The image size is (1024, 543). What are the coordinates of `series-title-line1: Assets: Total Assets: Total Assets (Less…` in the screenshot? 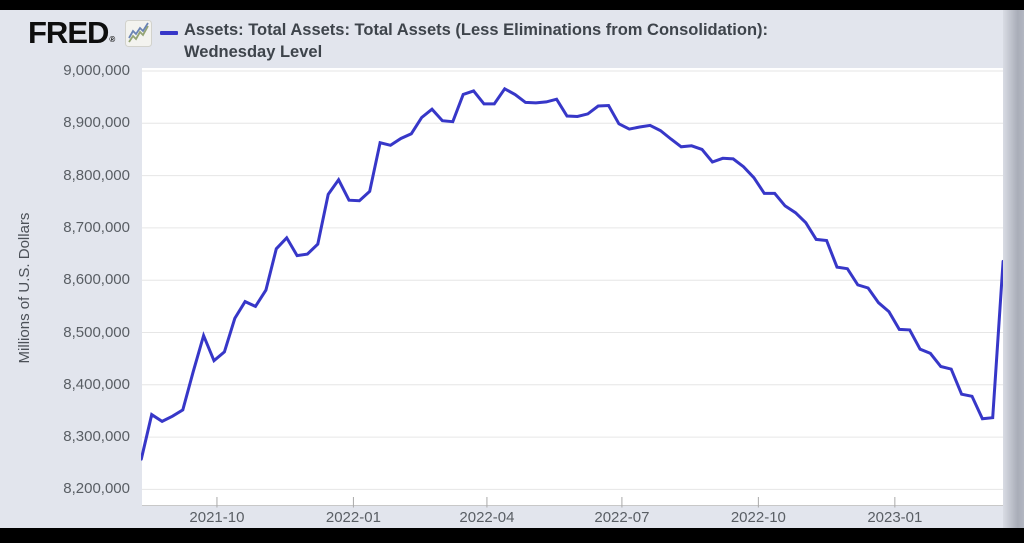 It's located at (476, 30).